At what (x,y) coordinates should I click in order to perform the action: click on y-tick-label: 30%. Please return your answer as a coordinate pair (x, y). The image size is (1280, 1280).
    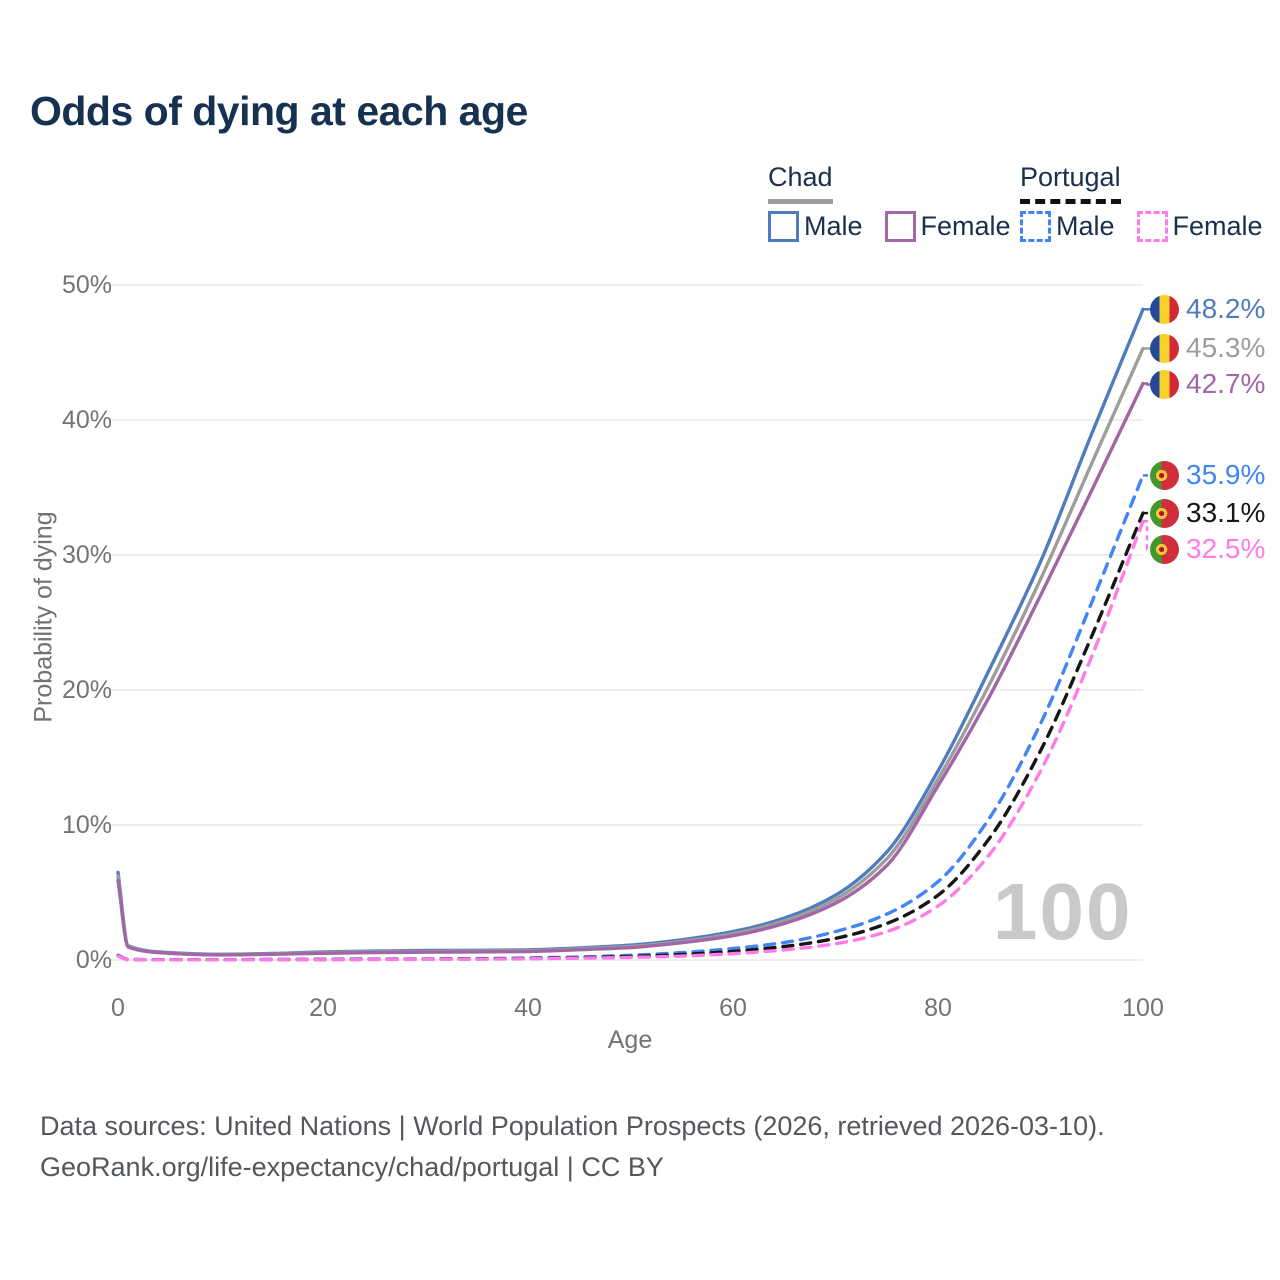
    Looking at the image, I should click on (86, 555).